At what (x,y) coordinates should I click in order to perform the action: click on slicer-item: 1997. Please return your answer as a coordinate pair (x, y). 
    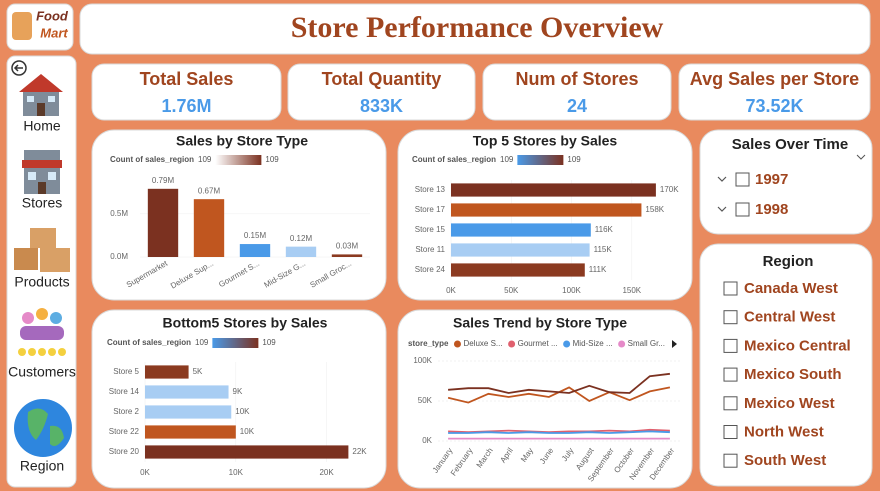
    Looking at the image, I should click on (771, 179).